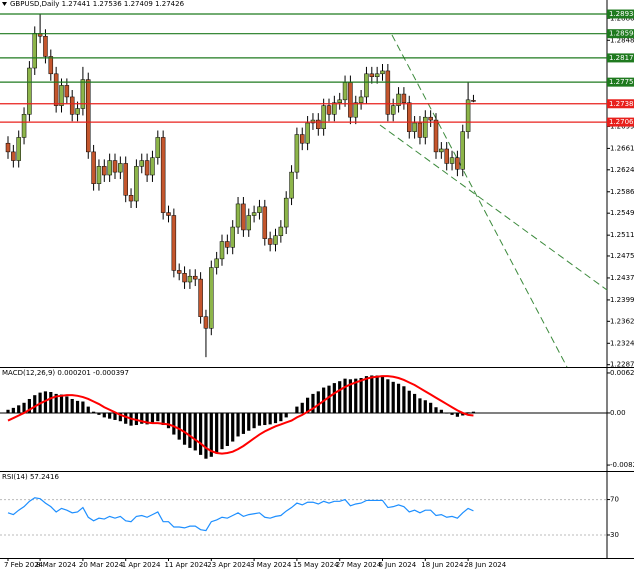  Describe the element at coordinates (24, 565) in the screenshot. I see `x-tick-label: 7 Feb 2024` at that location.